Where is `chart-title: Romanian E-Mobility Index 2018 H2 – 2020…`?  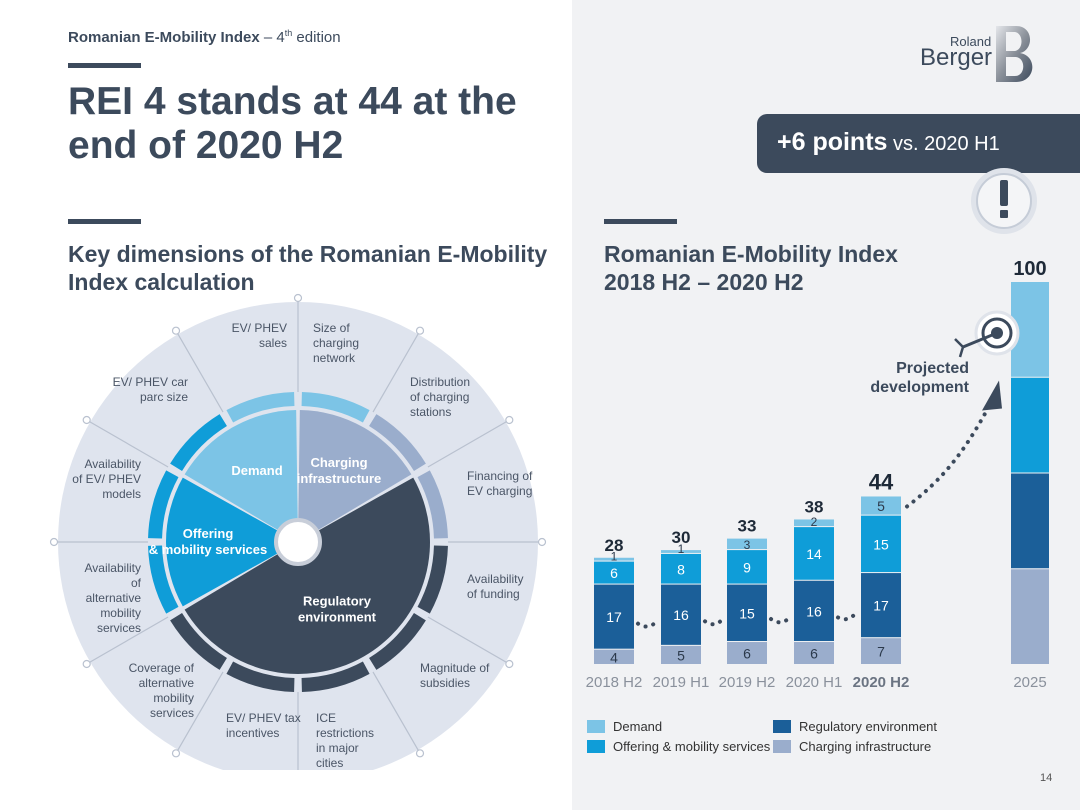 chart-title: Romanian E-Mobility Index 2018 H2 – 2020… is located at coordinates (751, 268).